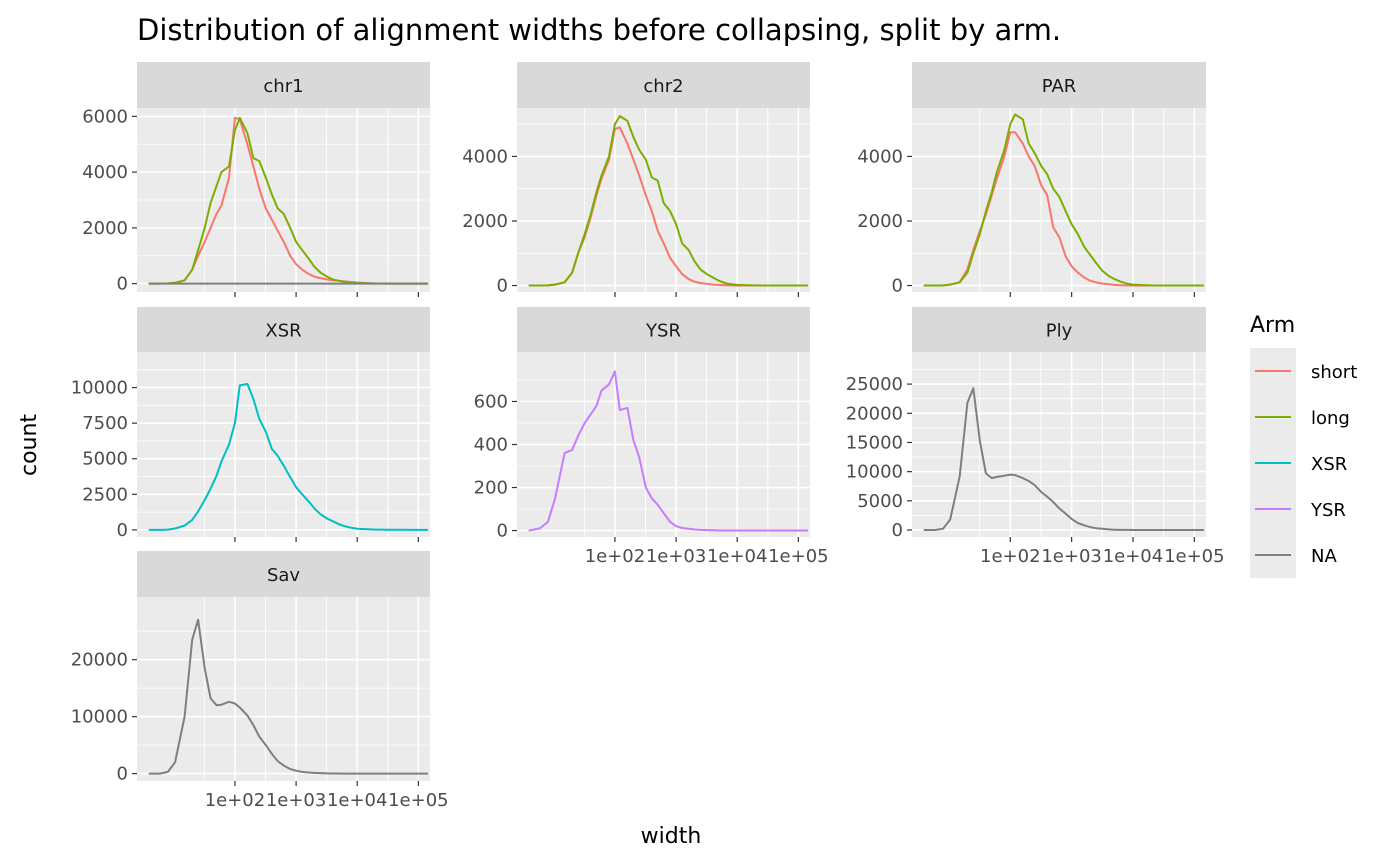 The width and height of the screenshot is (1400, 865). What do you see at coordinates (1298, 509) in the screenshot?
I see `legend-item-ysr: YSR` at bounding box center [1298, 509].